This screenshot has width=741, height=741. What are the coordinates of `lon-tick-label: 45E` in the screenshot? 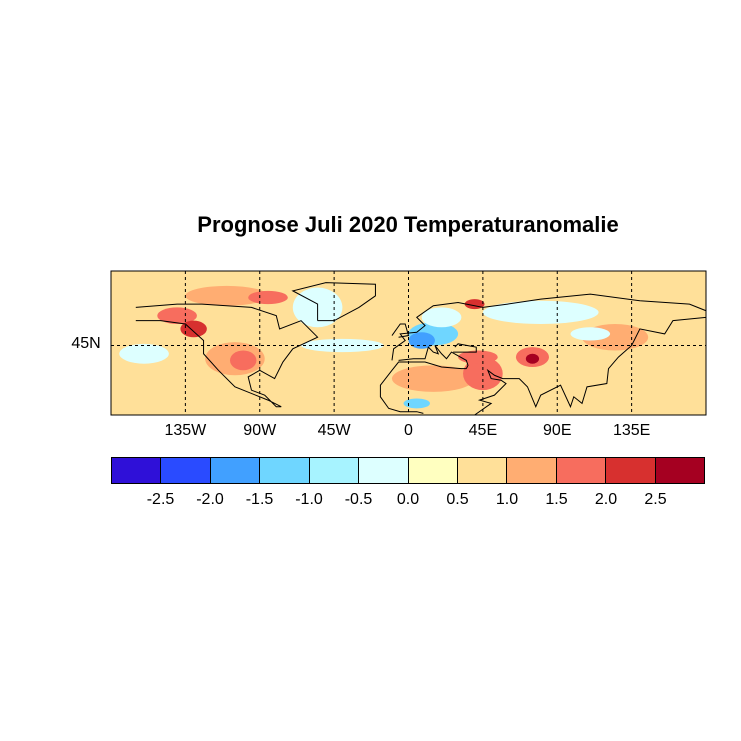 It's located at (483, 430).